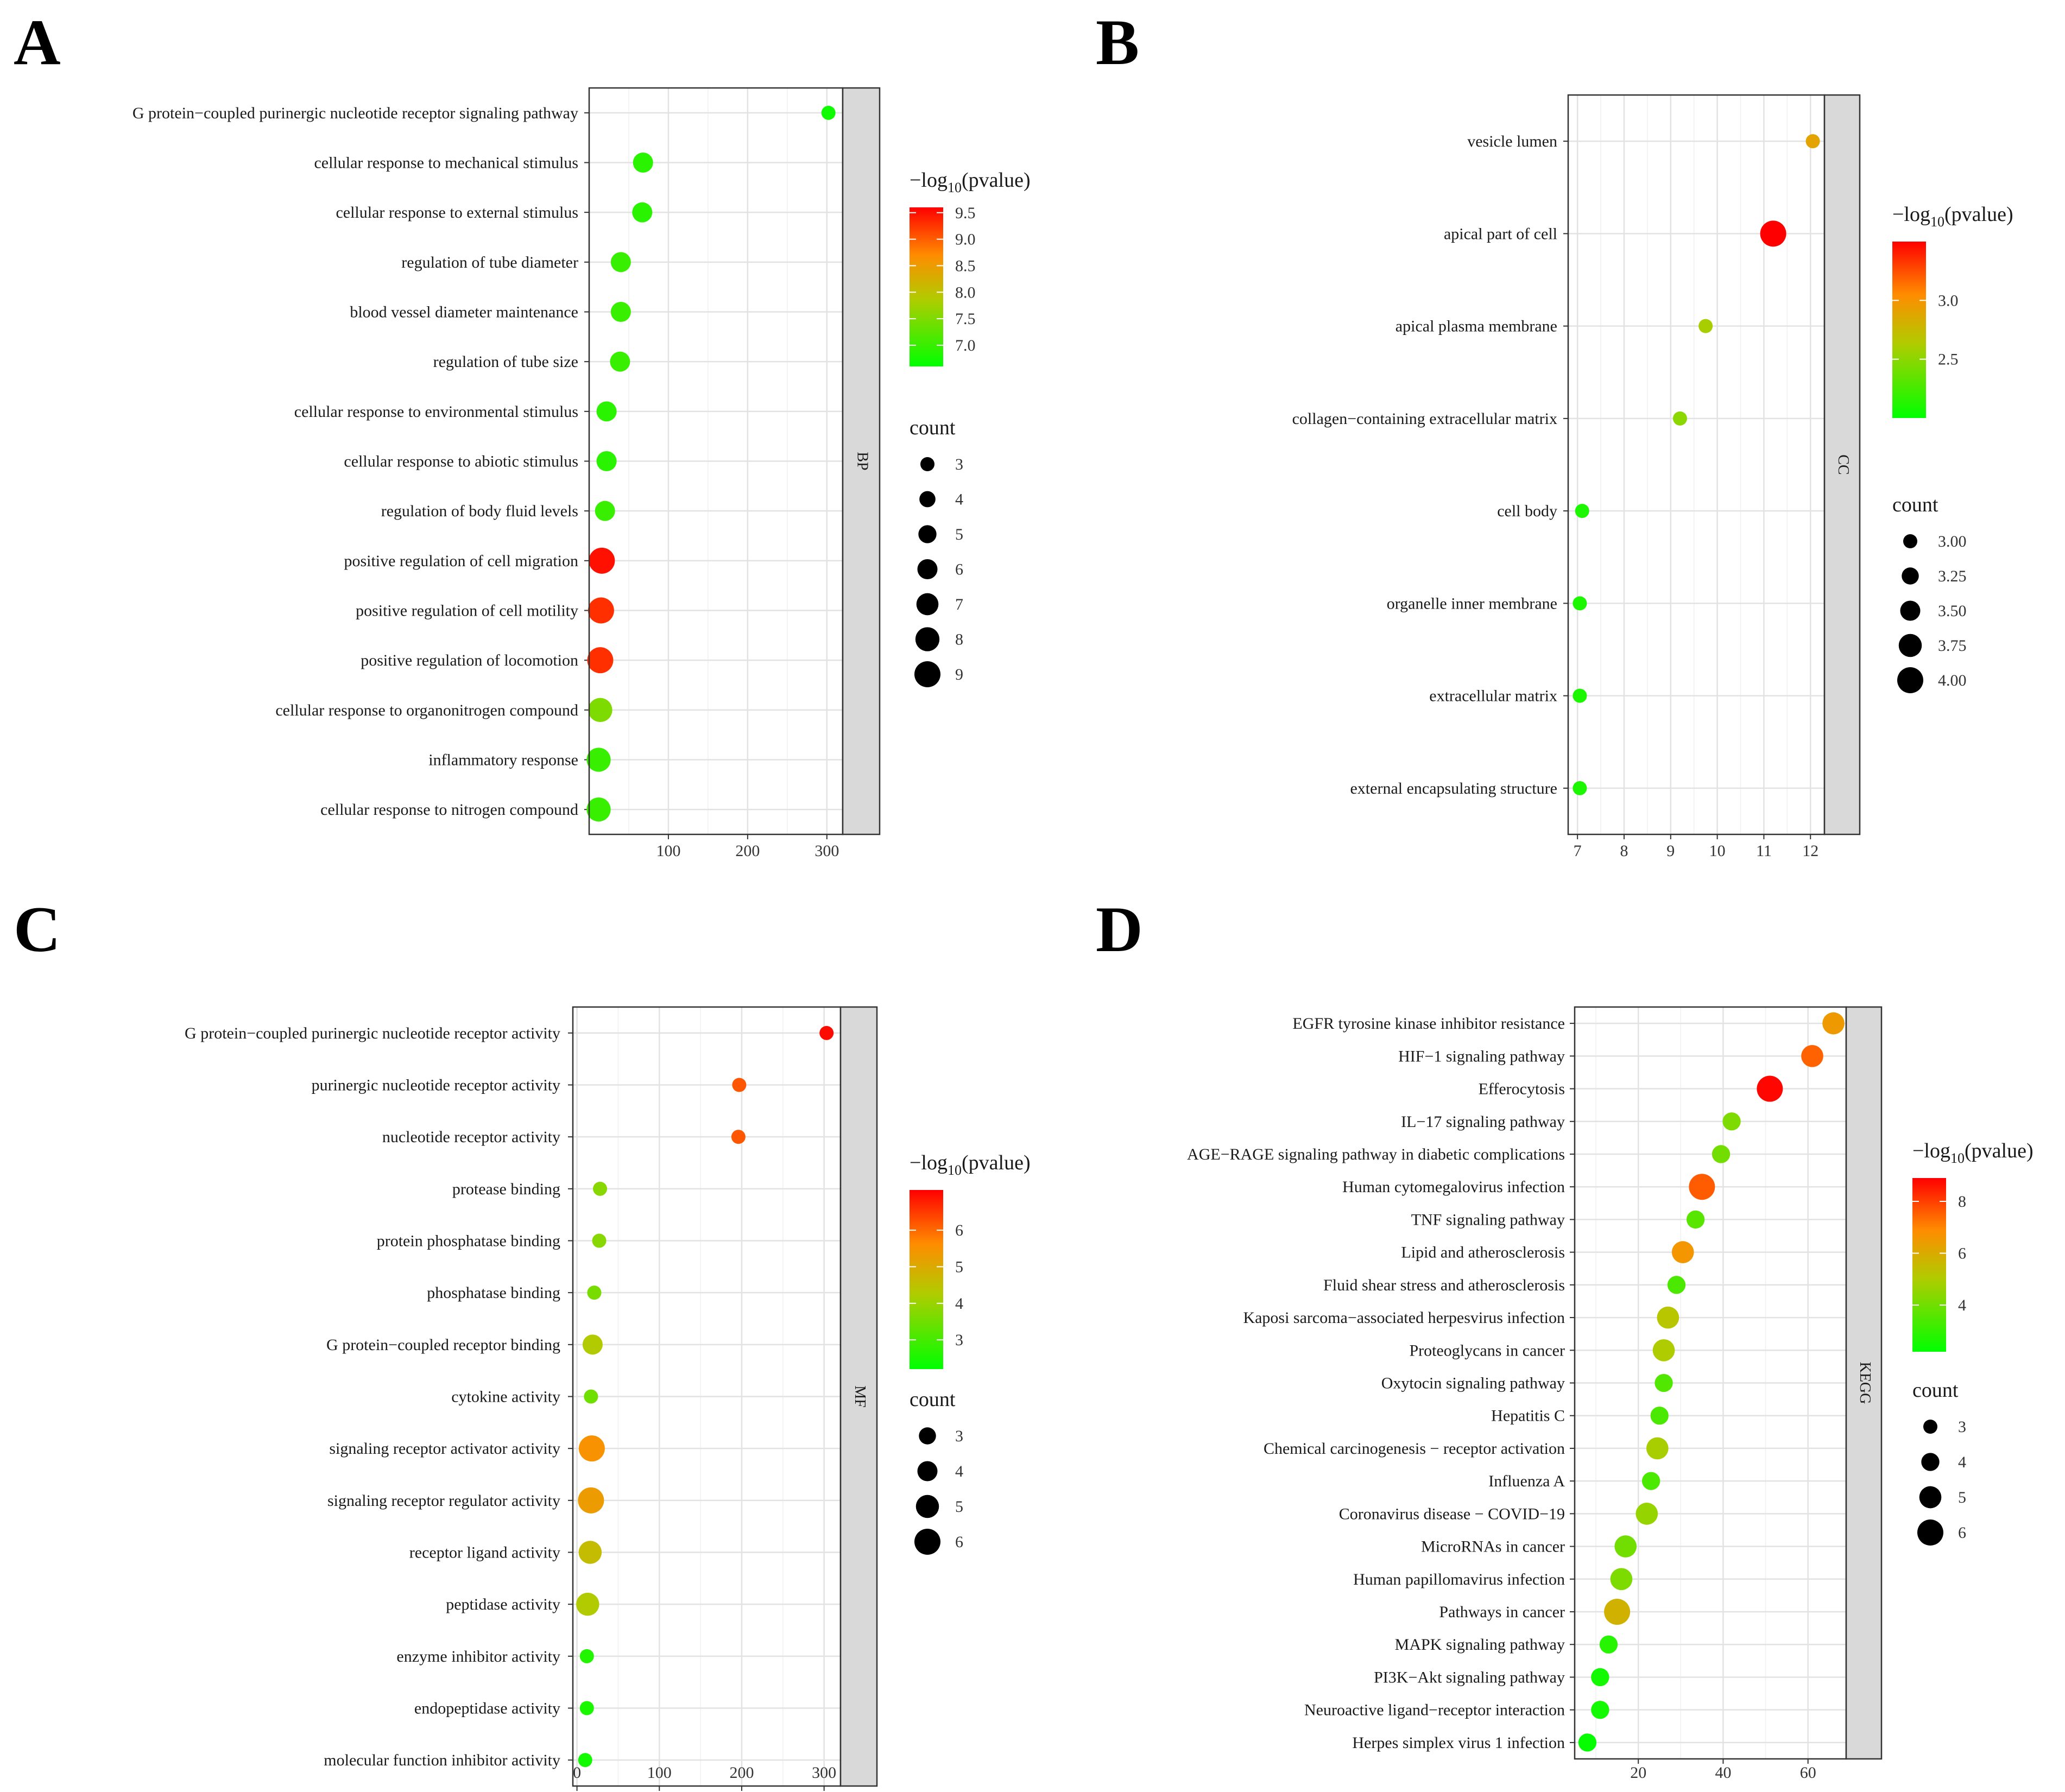 This screenshot has height=1792, width=2065. Describe the element at coordinates (1472, 603) in the screenshot. I see `category-label: organelle inner membrane` at that location.